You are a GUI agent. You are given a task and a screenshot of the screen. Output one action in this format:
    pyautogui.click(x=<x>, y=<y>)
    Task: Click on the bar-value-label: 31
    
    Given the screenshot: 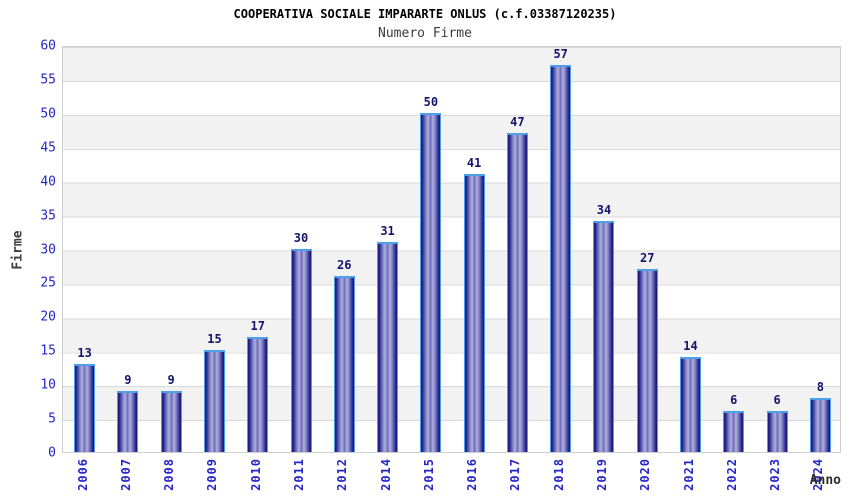 What is the action you would take?
    pyautogui.click(x=387, y=230)
    